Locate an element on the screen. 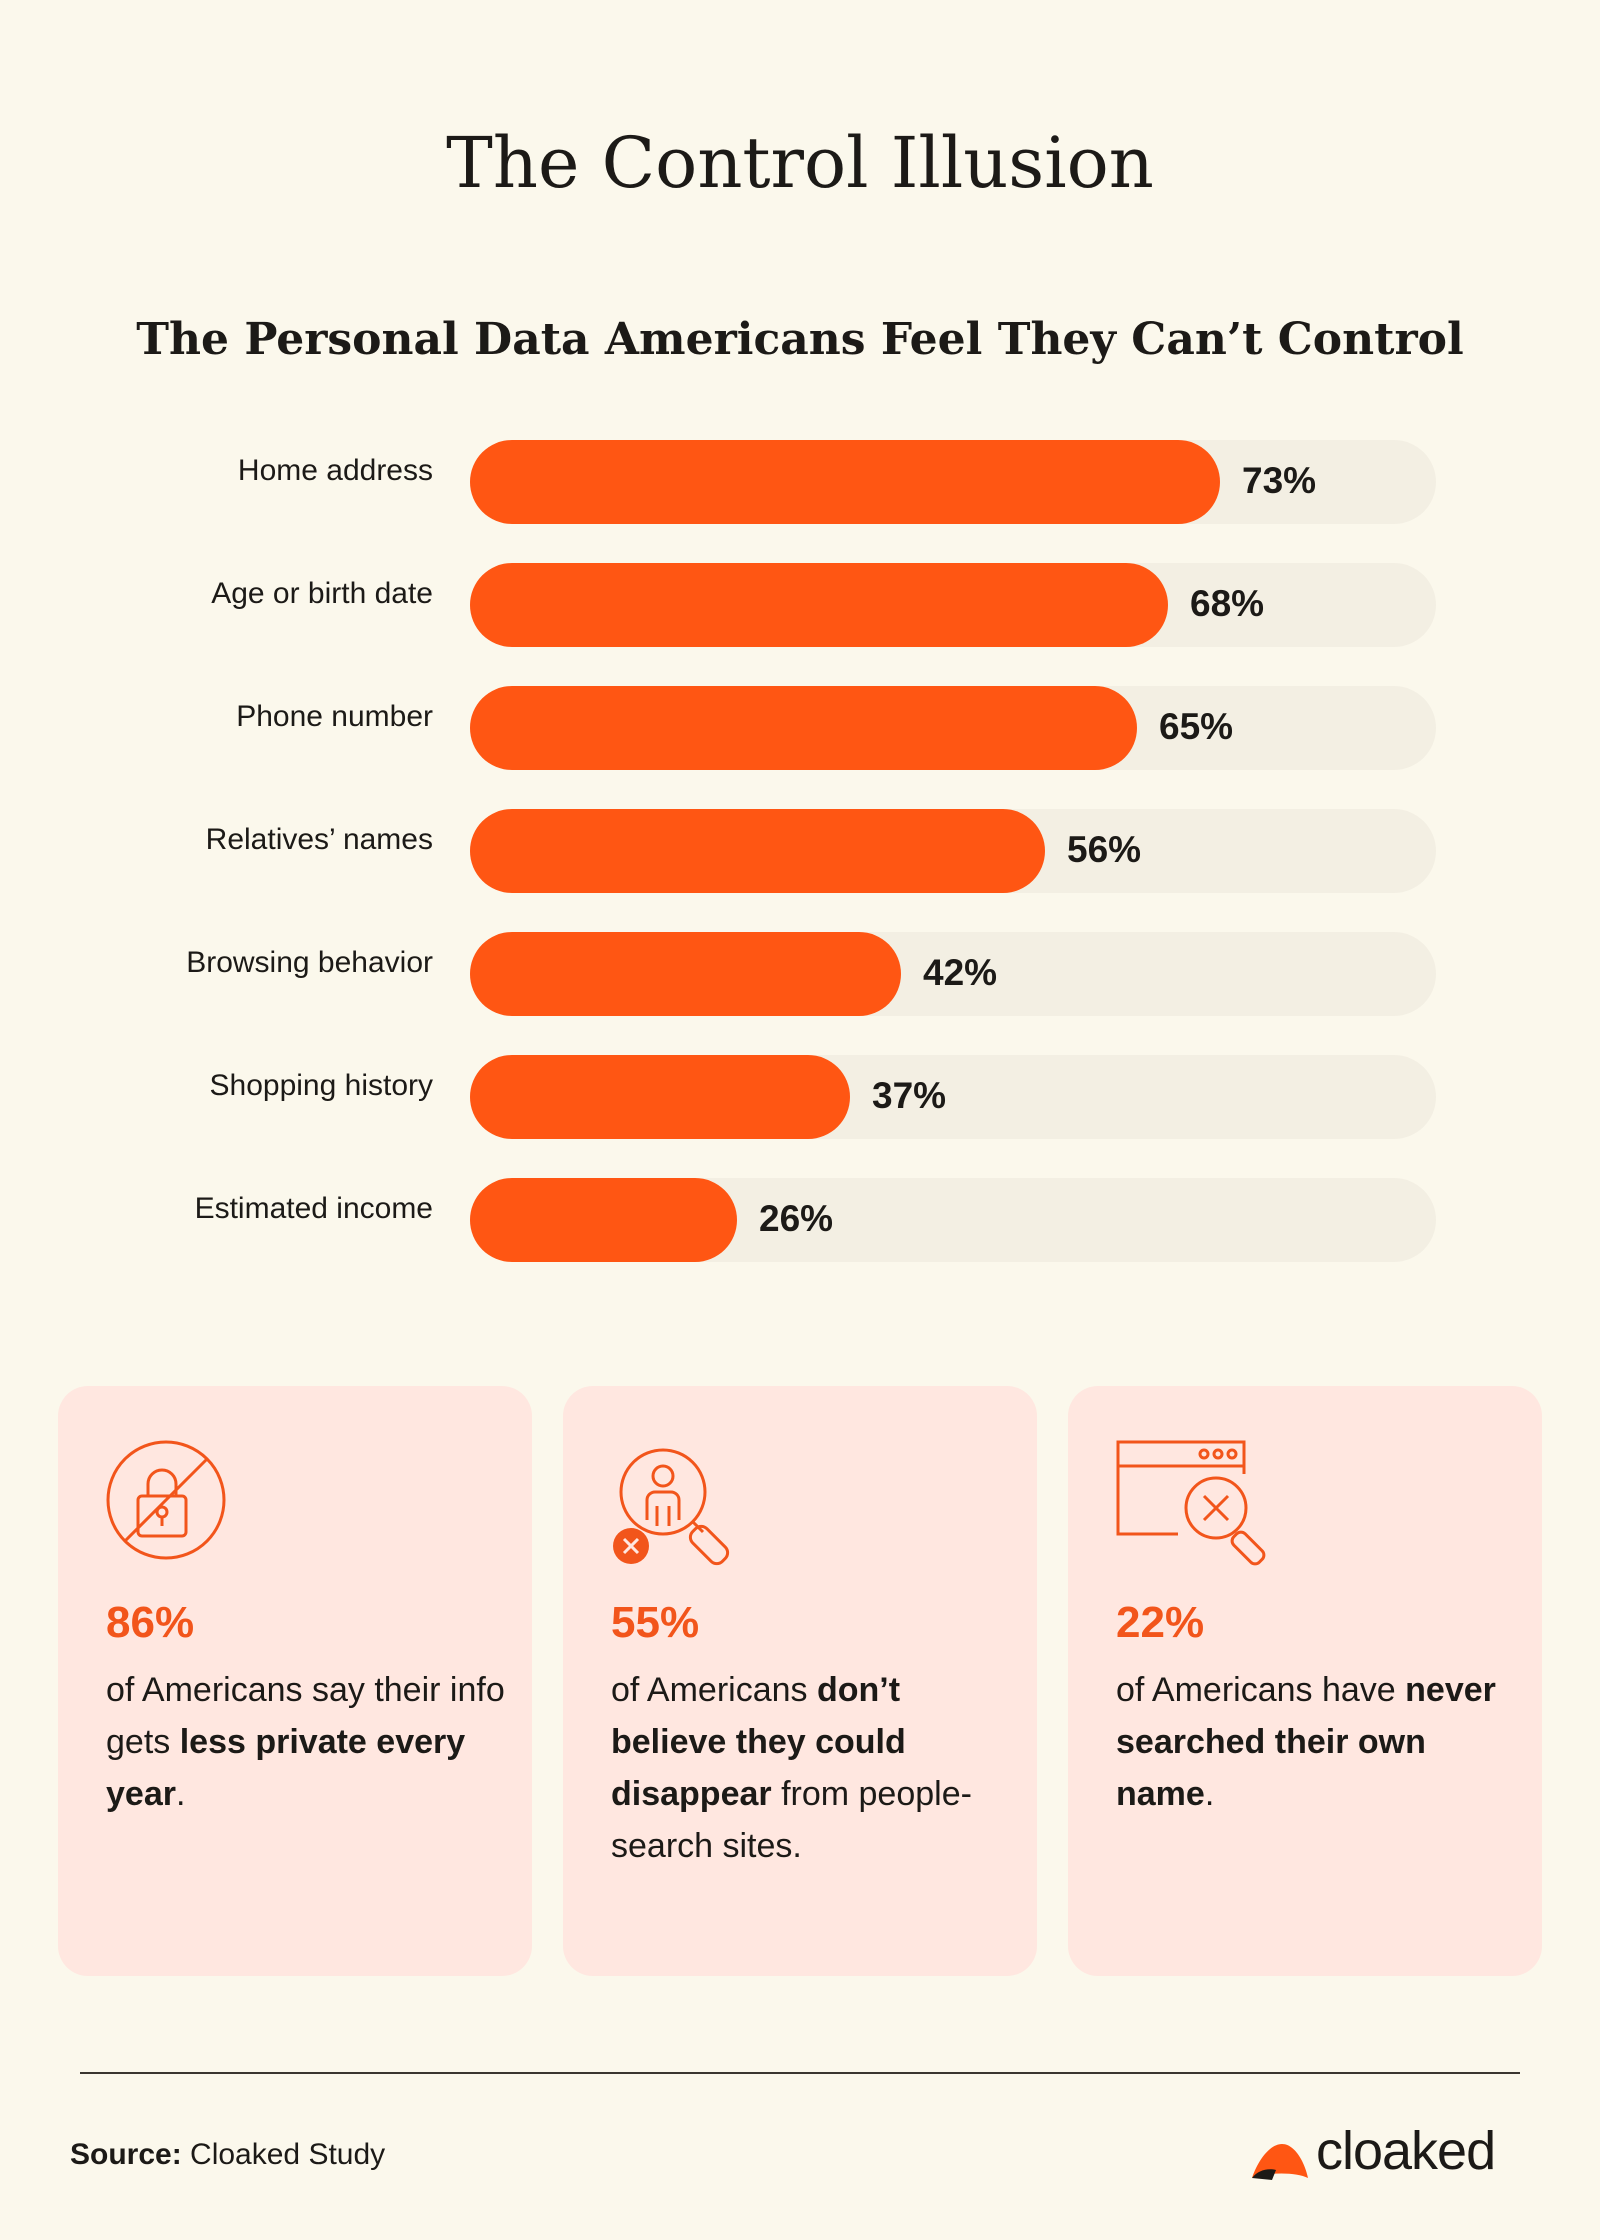 The image size is (1600, 2240). bar-row: Estimated income 26% is located at coordinates (800, 1220).